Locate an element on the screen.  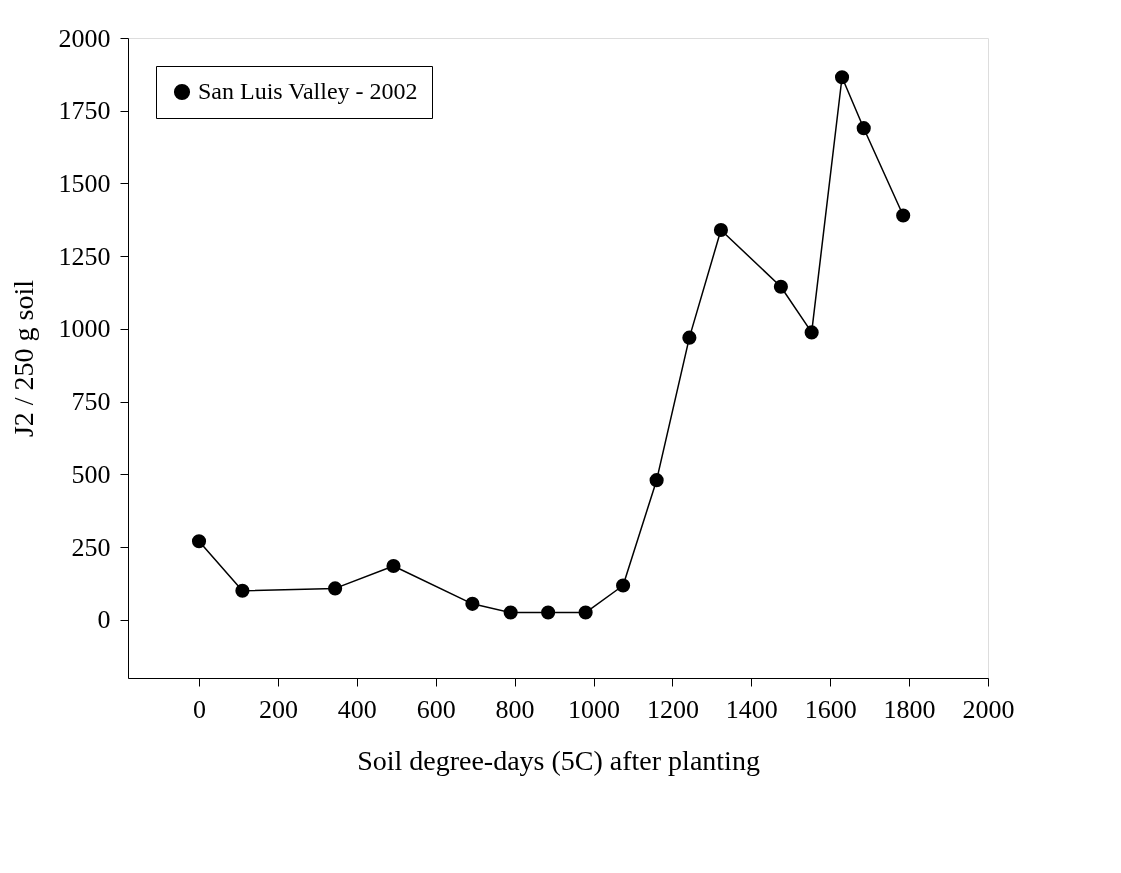
y-tick-label: 750 is located at coordinates (91, 402).